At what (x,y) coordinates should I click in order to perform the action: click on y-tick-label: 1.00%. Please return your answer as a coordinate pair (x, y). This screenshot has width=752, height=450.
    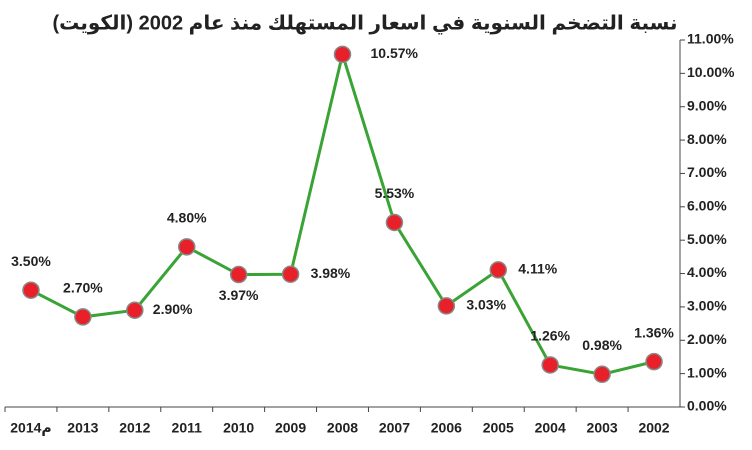
    Looking at the image, I should click on (707, 372).